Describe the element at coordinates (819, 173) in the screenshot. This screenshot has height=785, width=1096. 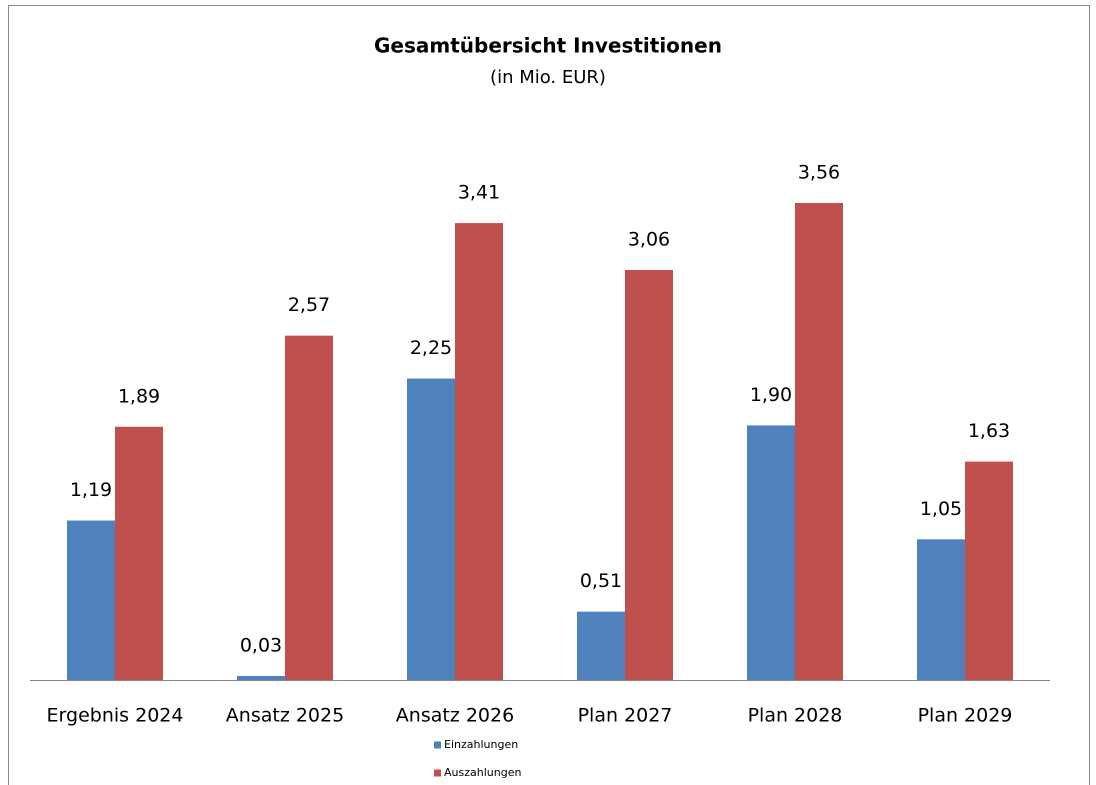
I see `data-label: 3,56` at that location.